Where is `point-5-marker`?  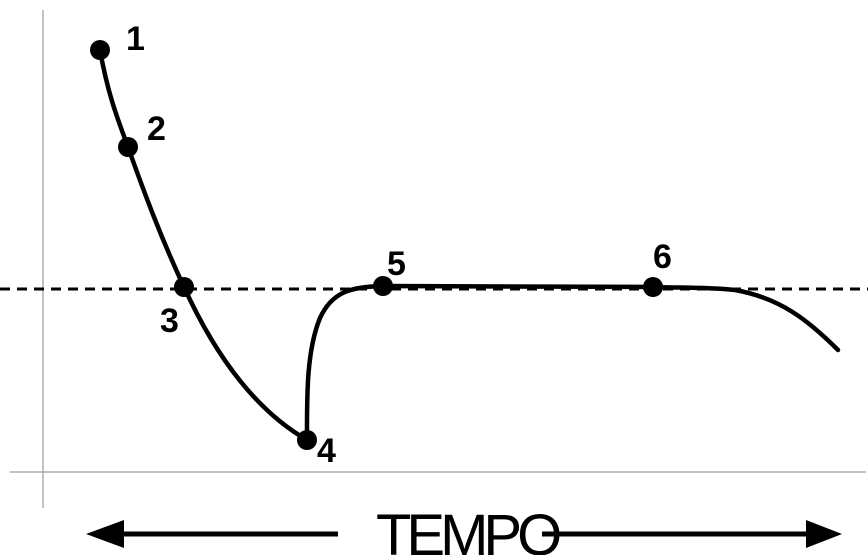 point-5-marker is located at coordinates (383, 286).